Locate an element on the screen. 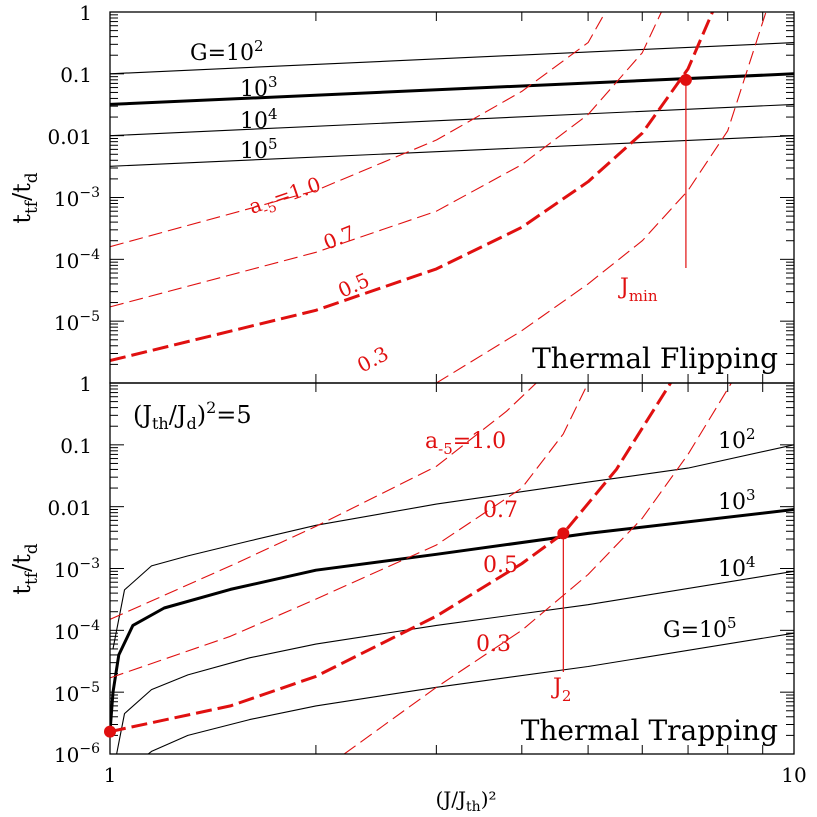 The height and width of the screenshot is (817, 817). bottom-label-j2: J2 is located at coordinates (561, 690).